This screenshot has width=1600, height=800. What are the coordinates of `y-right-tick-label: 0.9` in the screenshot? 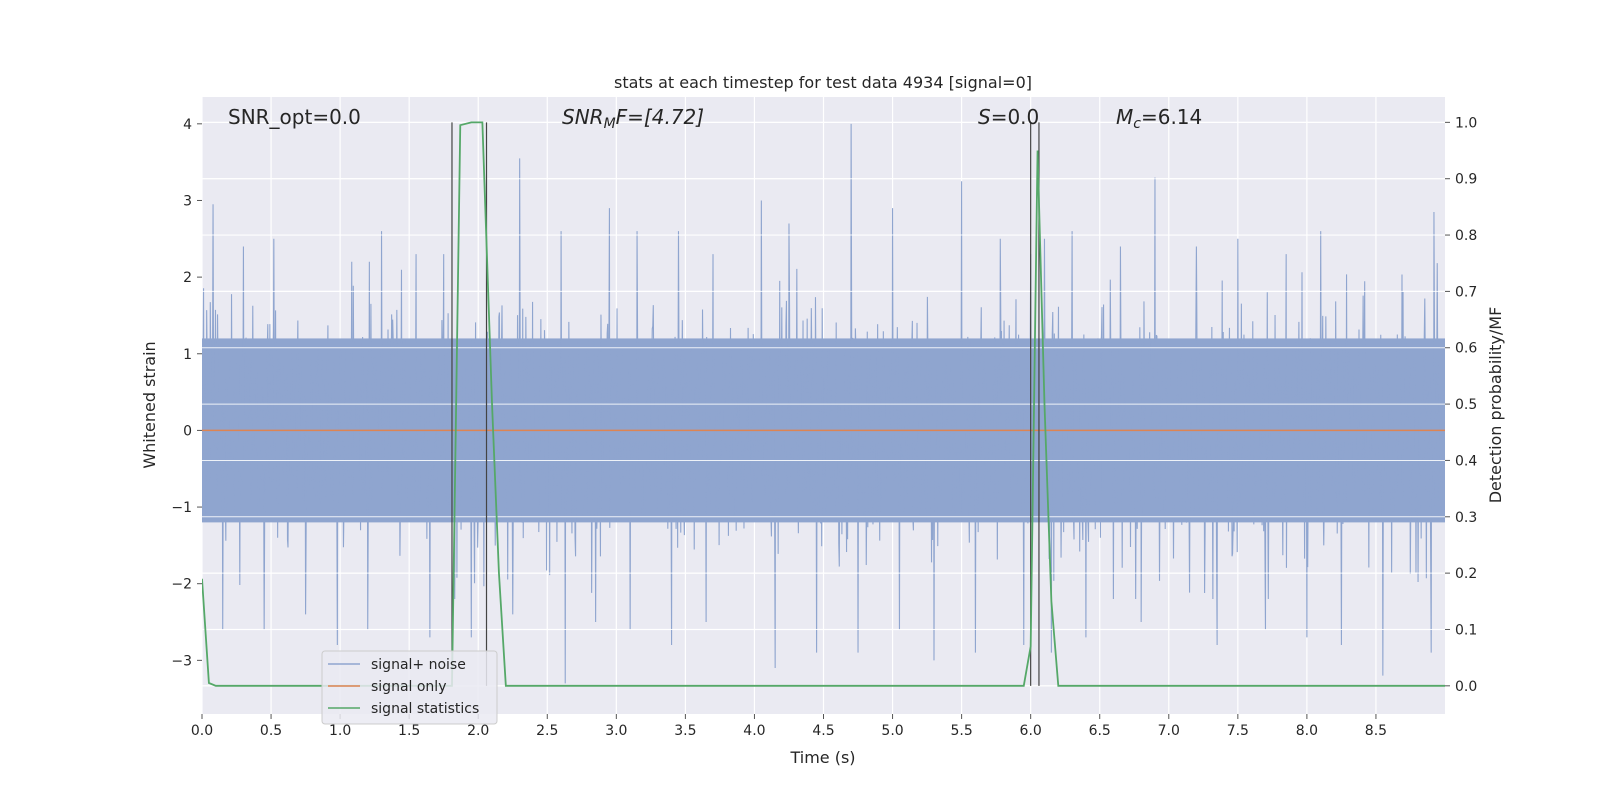 It's located at (1466, 180).